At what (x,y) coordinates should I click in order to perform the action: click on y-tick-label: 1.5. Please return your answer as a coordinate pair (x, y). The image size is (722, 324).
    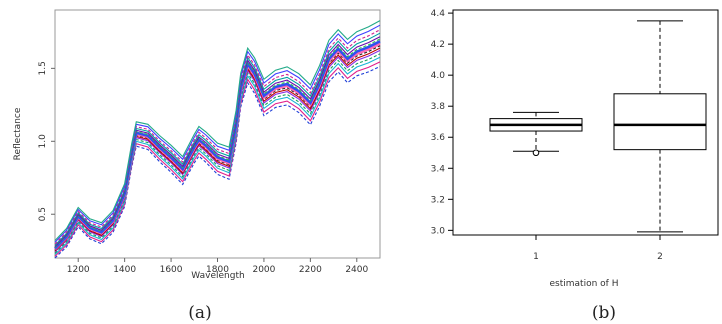
    Looking at the image, I should click on (43, 68).